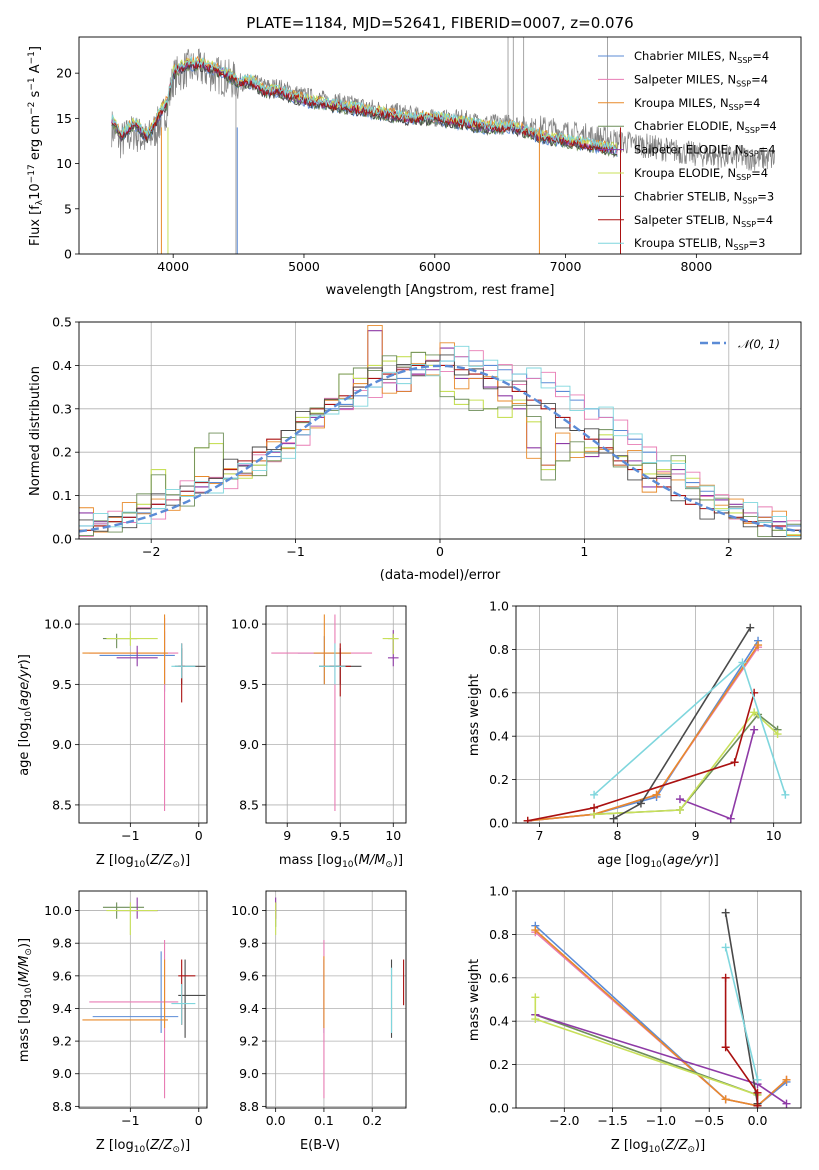 The height and width of the screenshot is (1170, 819). Describe the element at coordinates (249, 804) in the screenshot. I see `y-tick-label: 8.5` at that location.